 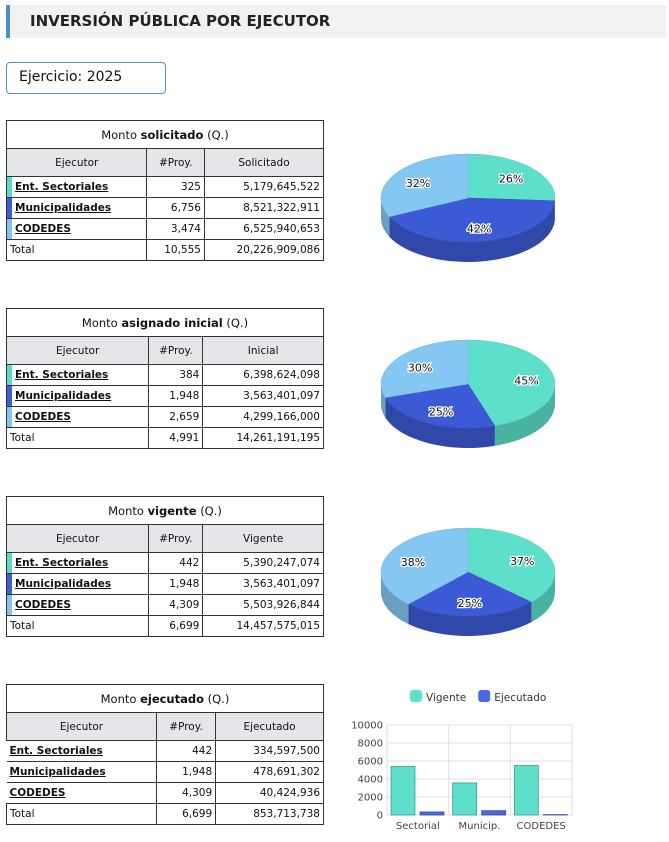 I want to click on cell: 8,521,322,911, so click(x=264, y=208).